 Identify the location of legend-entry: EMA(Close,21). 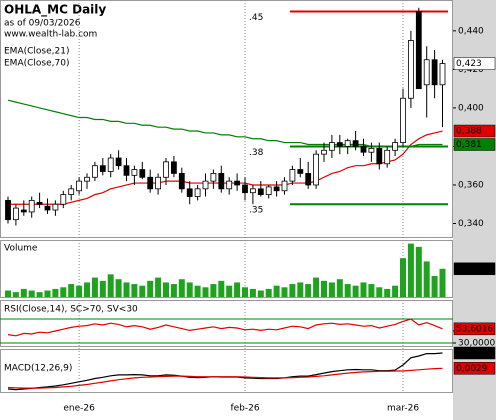
(36, 52).